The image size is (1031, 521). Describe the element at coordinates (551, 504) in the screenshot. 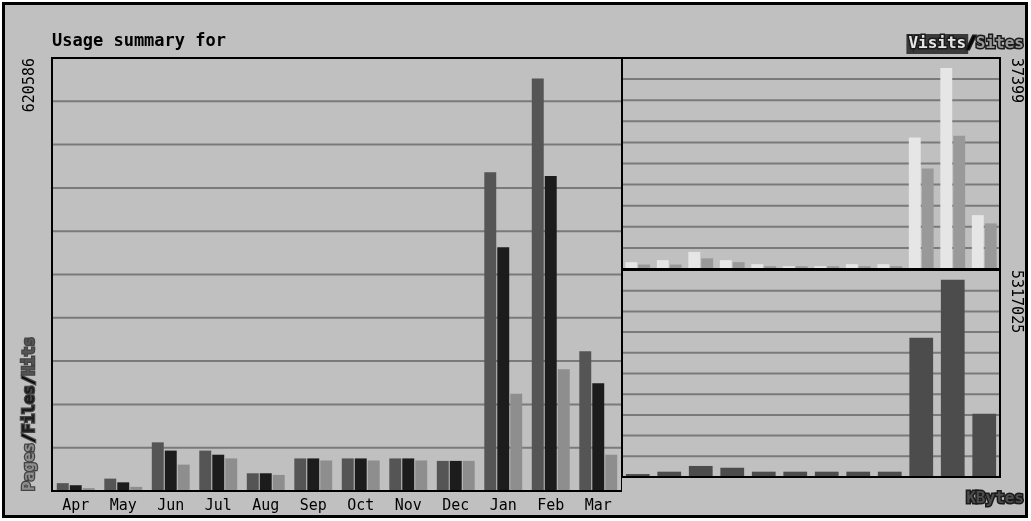

I see `x-tick-label: Feb` at that location.